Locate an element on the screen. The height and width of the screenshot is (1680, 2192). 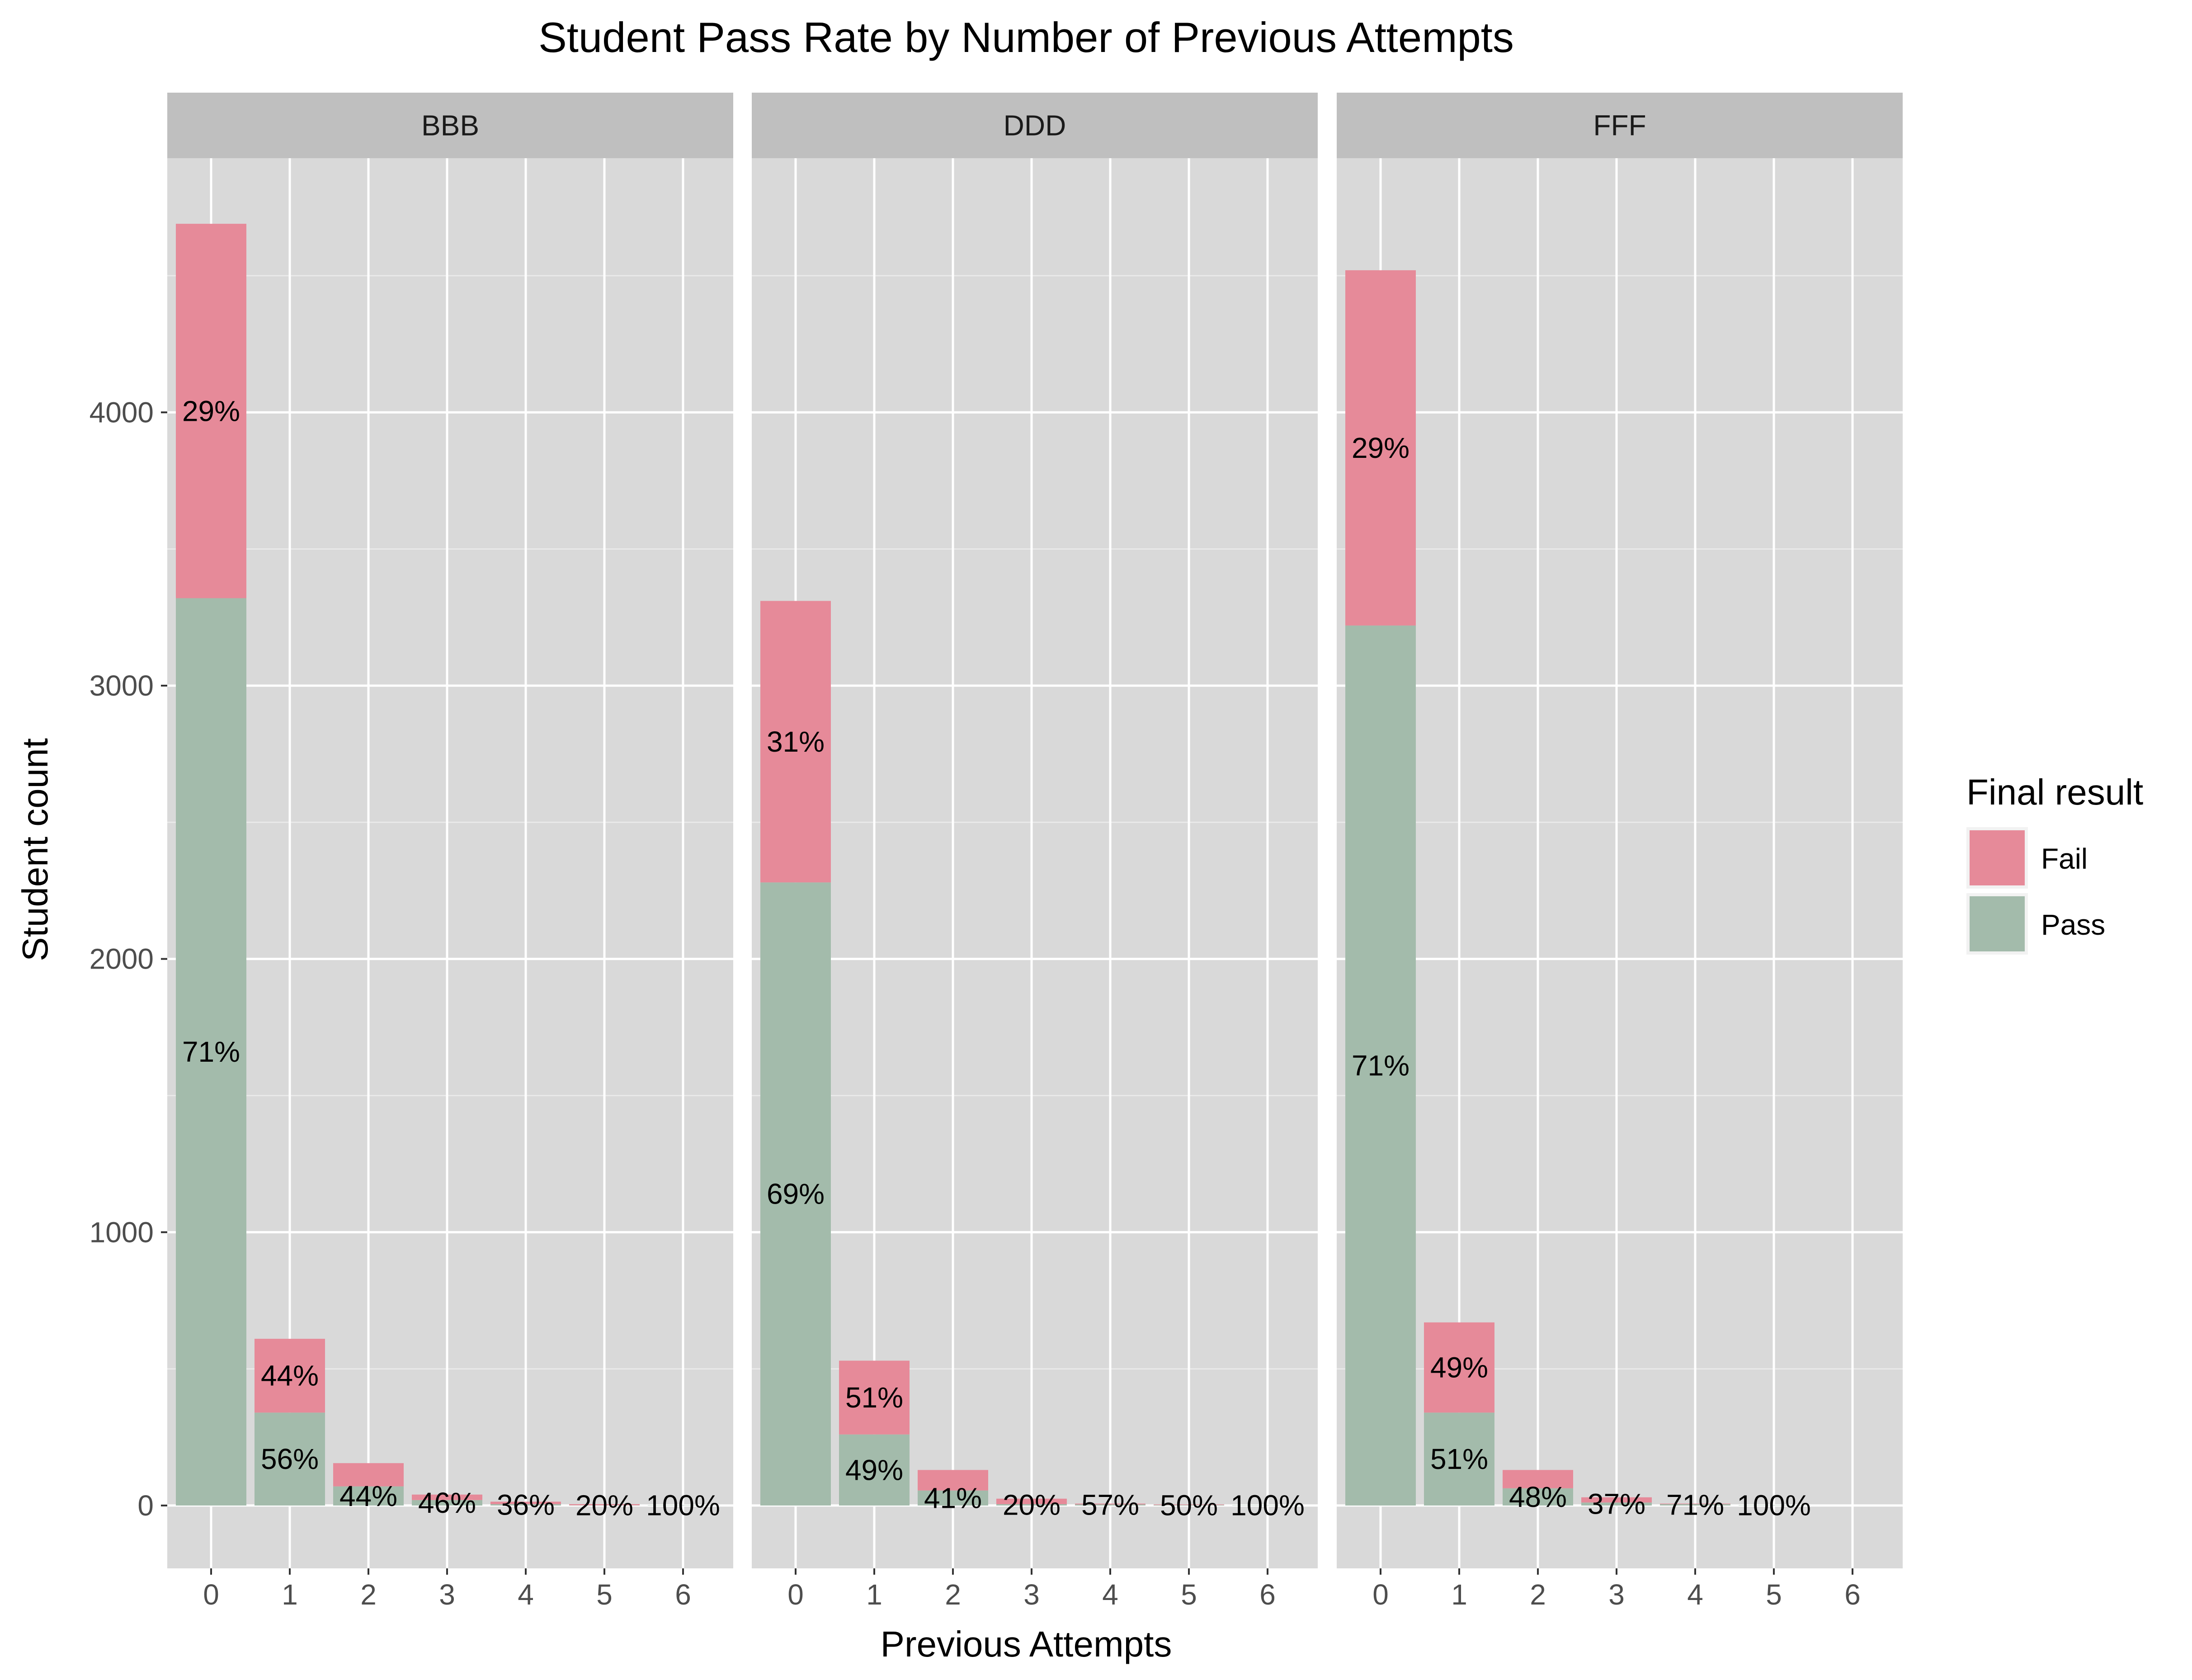
bar-label-pass: 49% is located at coordinates (874, 1470).